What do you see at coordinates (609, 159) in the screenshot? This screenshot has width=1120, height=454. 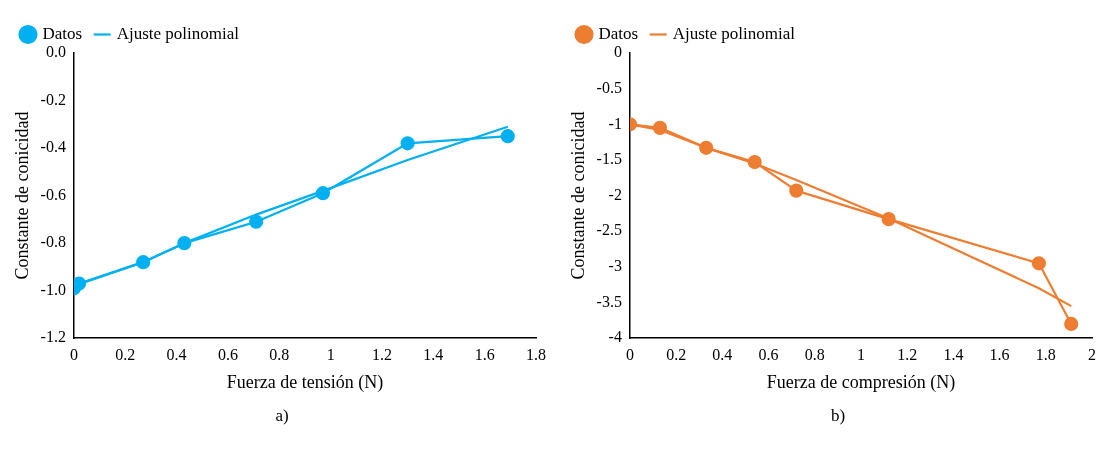 I see `y-tick-label: -1.5` at bounding box center [609, 159].